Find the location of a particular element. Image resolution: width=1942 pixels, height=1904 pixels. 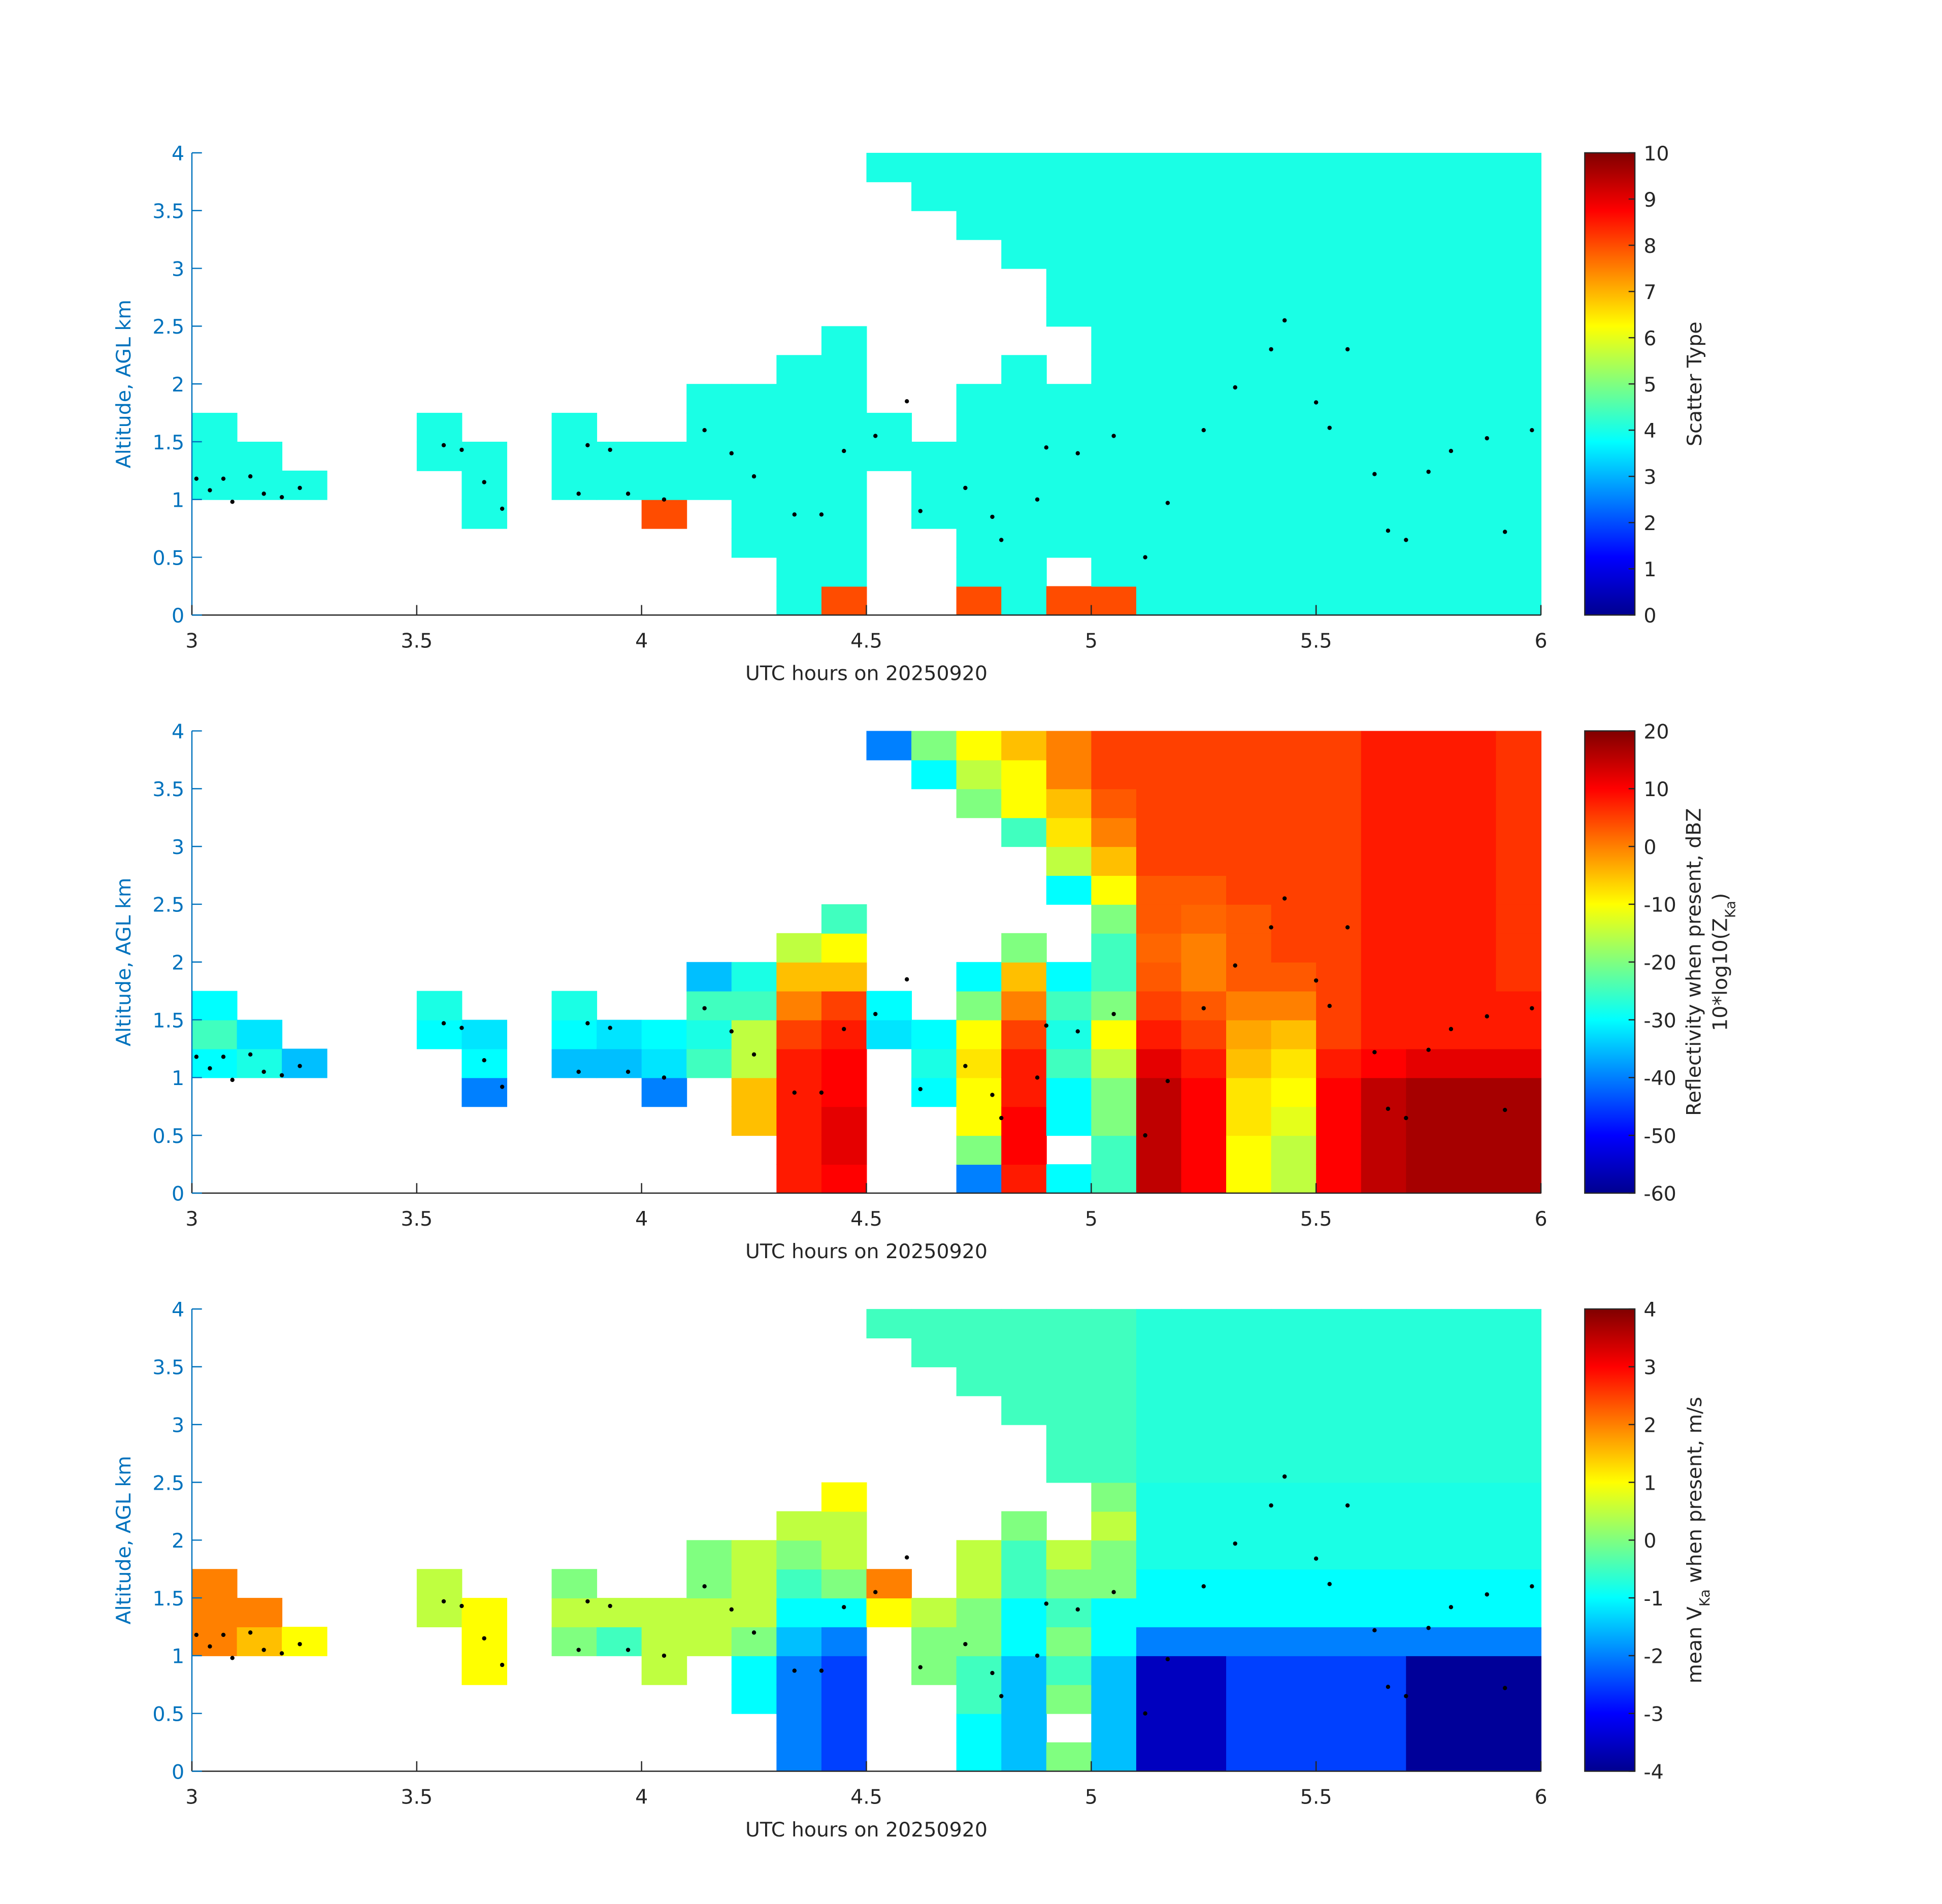

x-tick-label: 5 is located at coordinates (1091, 641).